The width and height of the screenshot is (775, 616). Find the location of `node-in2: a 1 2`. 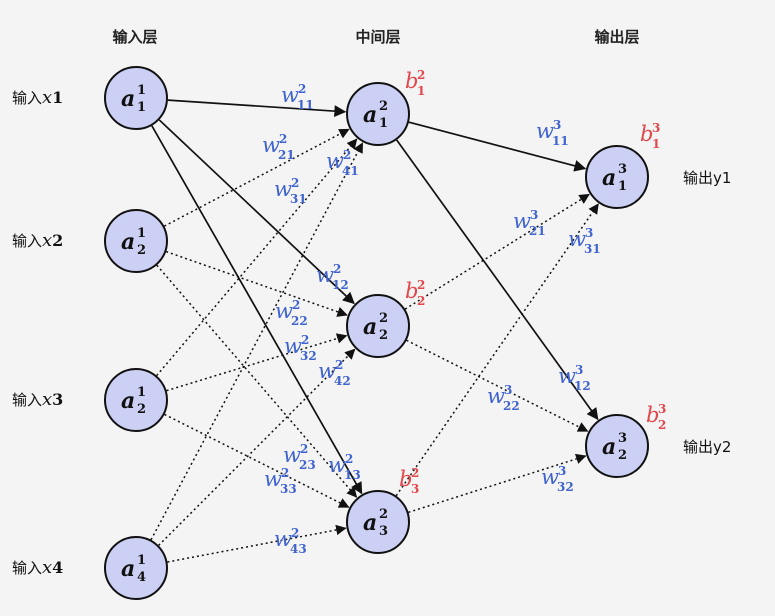

node-in2: a 1 2 is located at coordinates (136, 241).